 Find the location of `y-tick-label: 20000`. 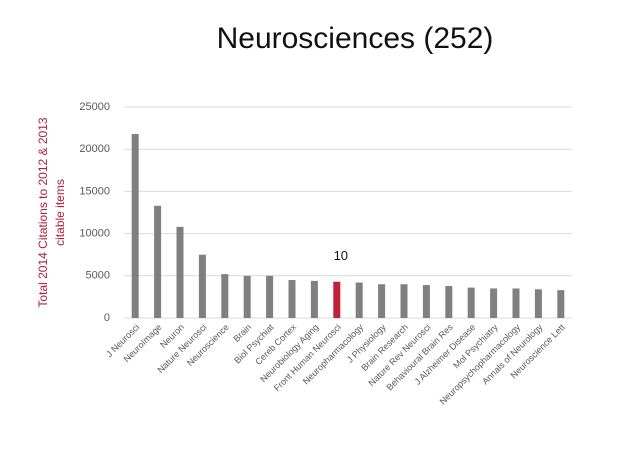

y-tick-label: 20000 is located at coordinates (94, 149).